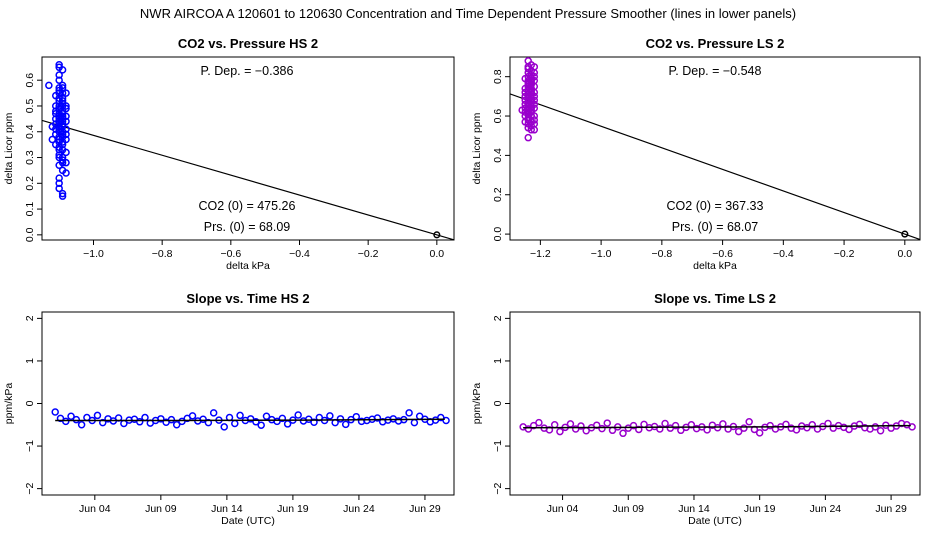  Describe the element at coordinates (30, 80) in the screenshot. I see `y-tick-label: 0.6` at that location.